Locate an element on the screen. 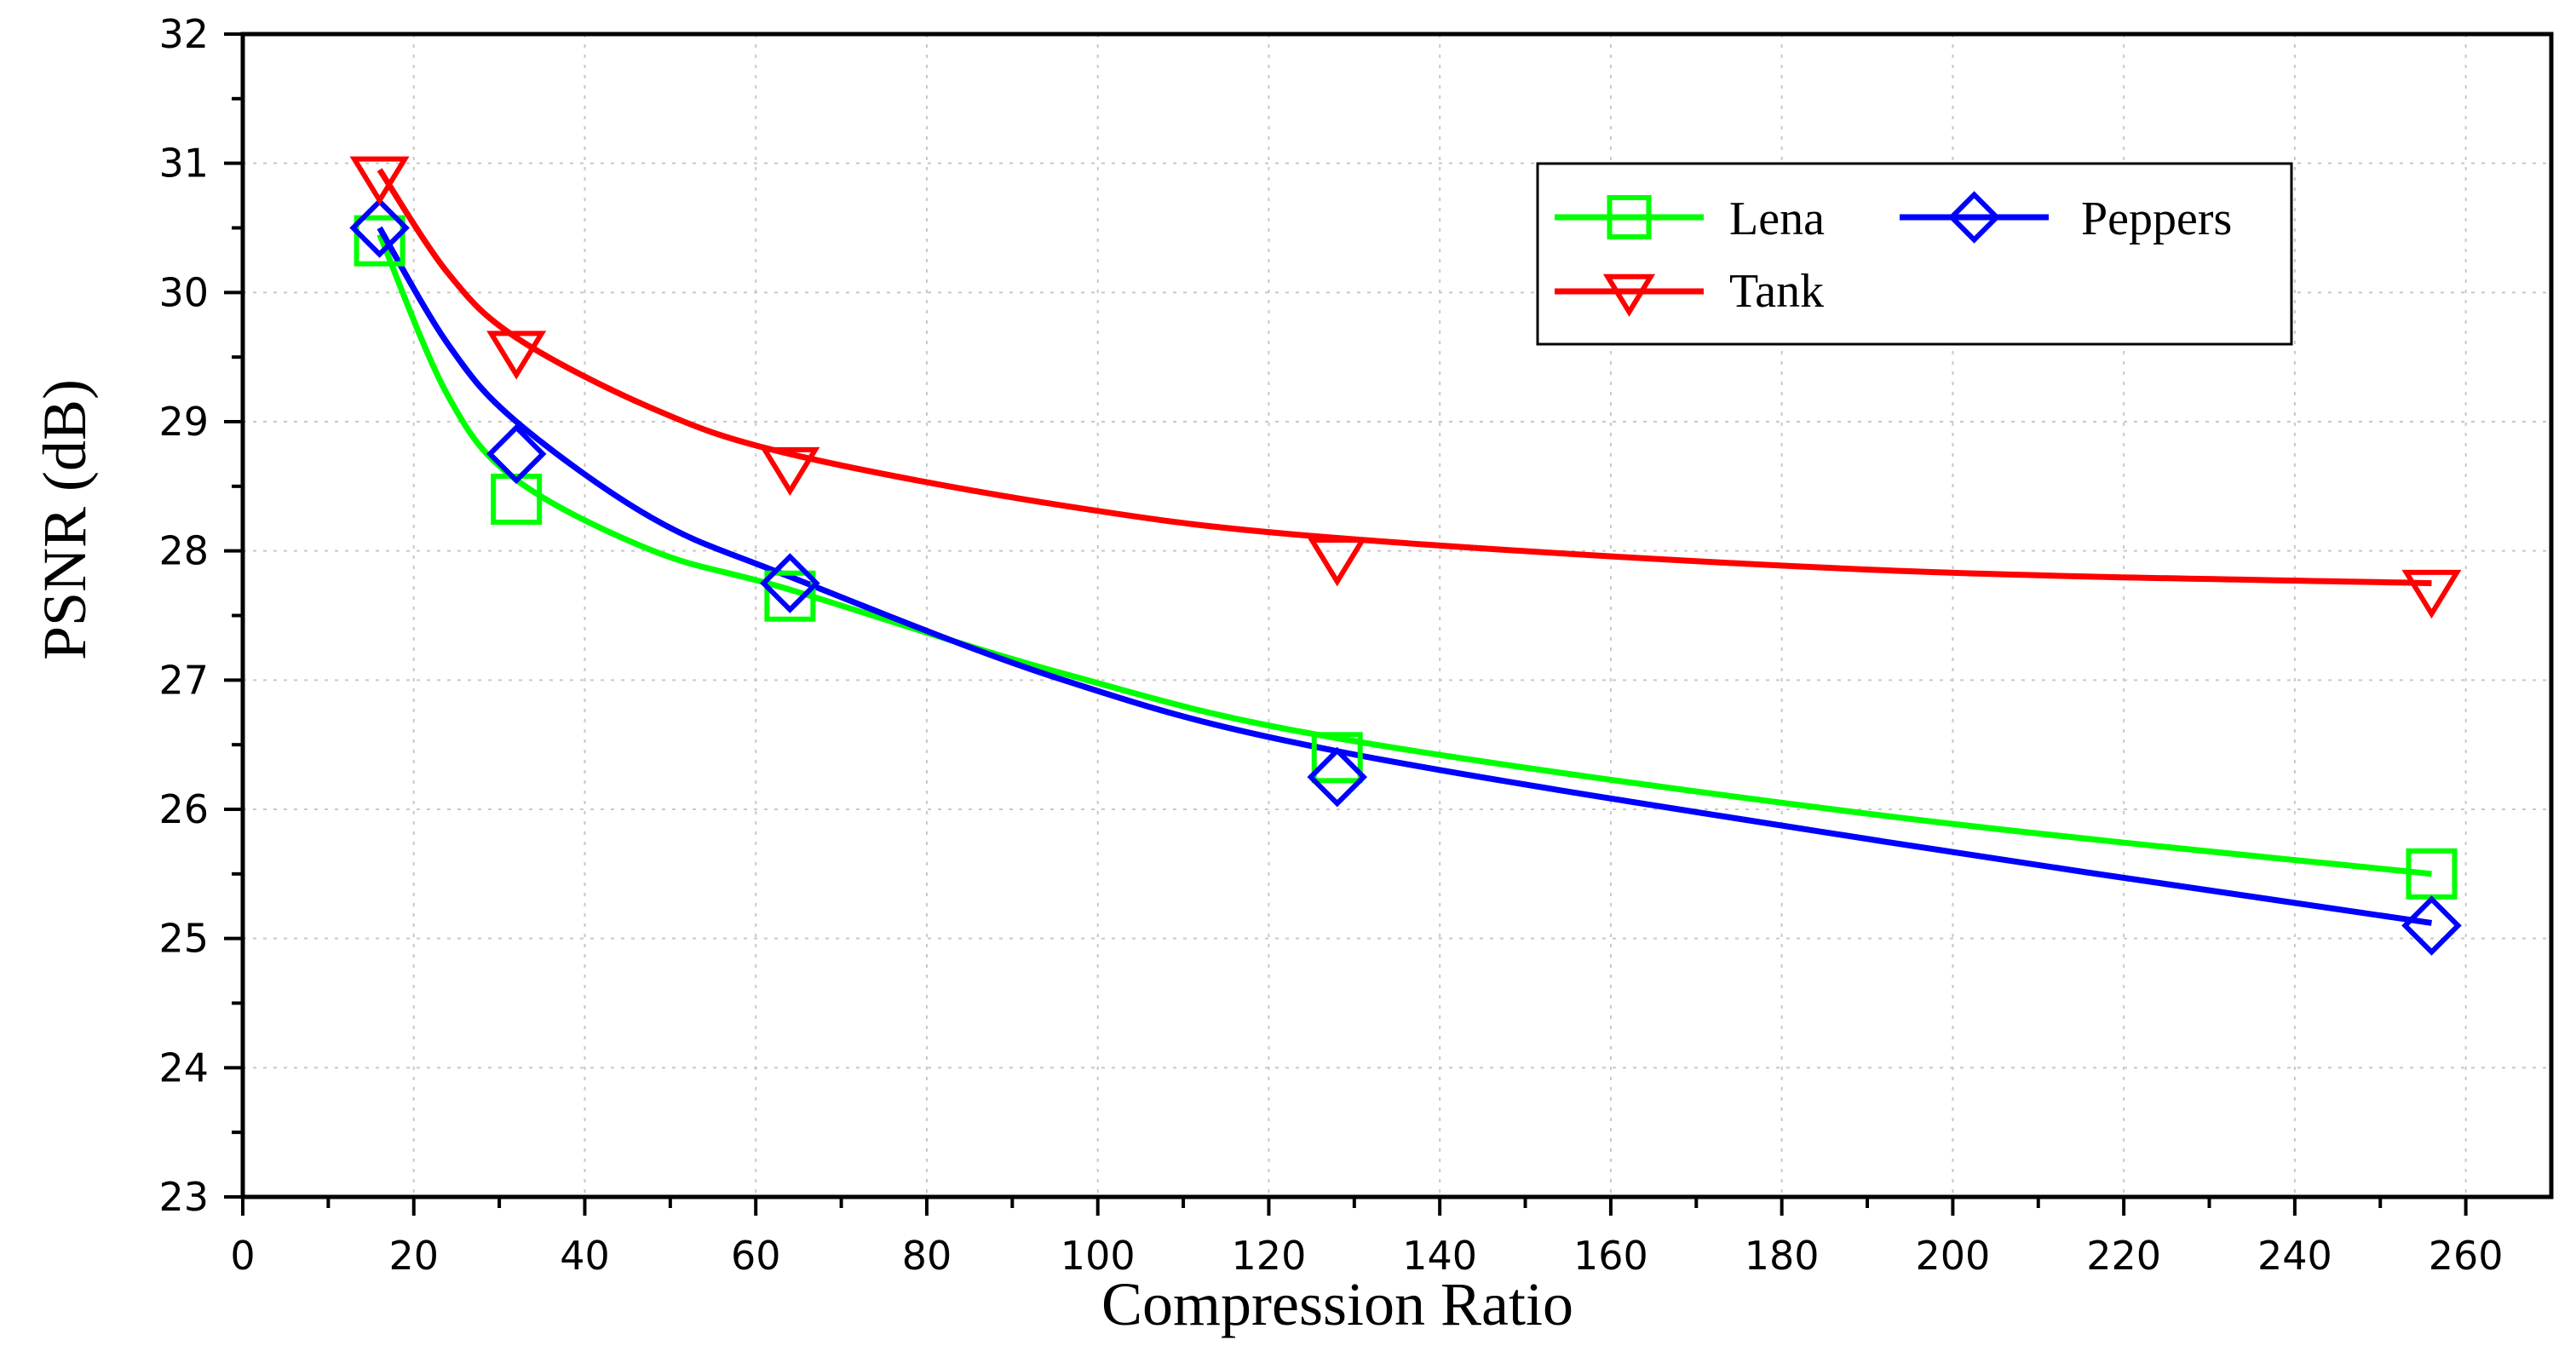 This screenshot has width=2576, height=1346. legend-entry-tank: Tank is located at coordinates (1690, 291).